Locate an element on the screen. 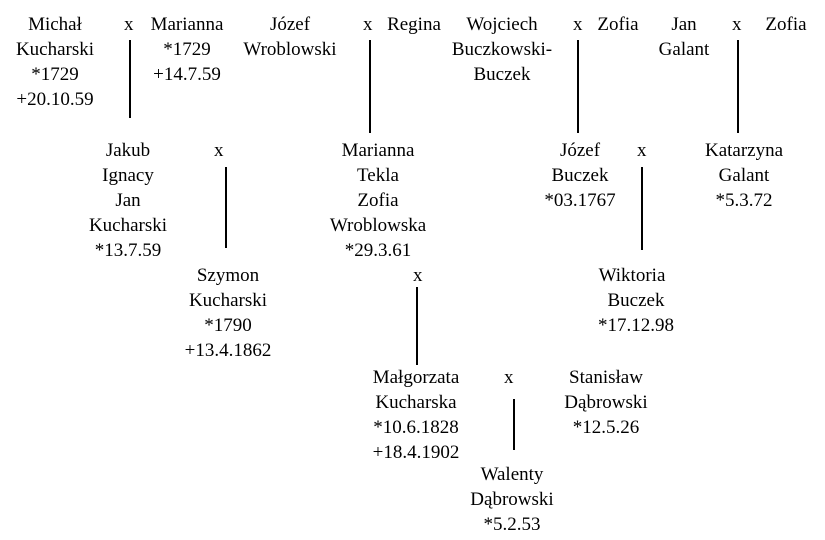  person-text-line: *12.5.26 is located at coordinates (606, 427).